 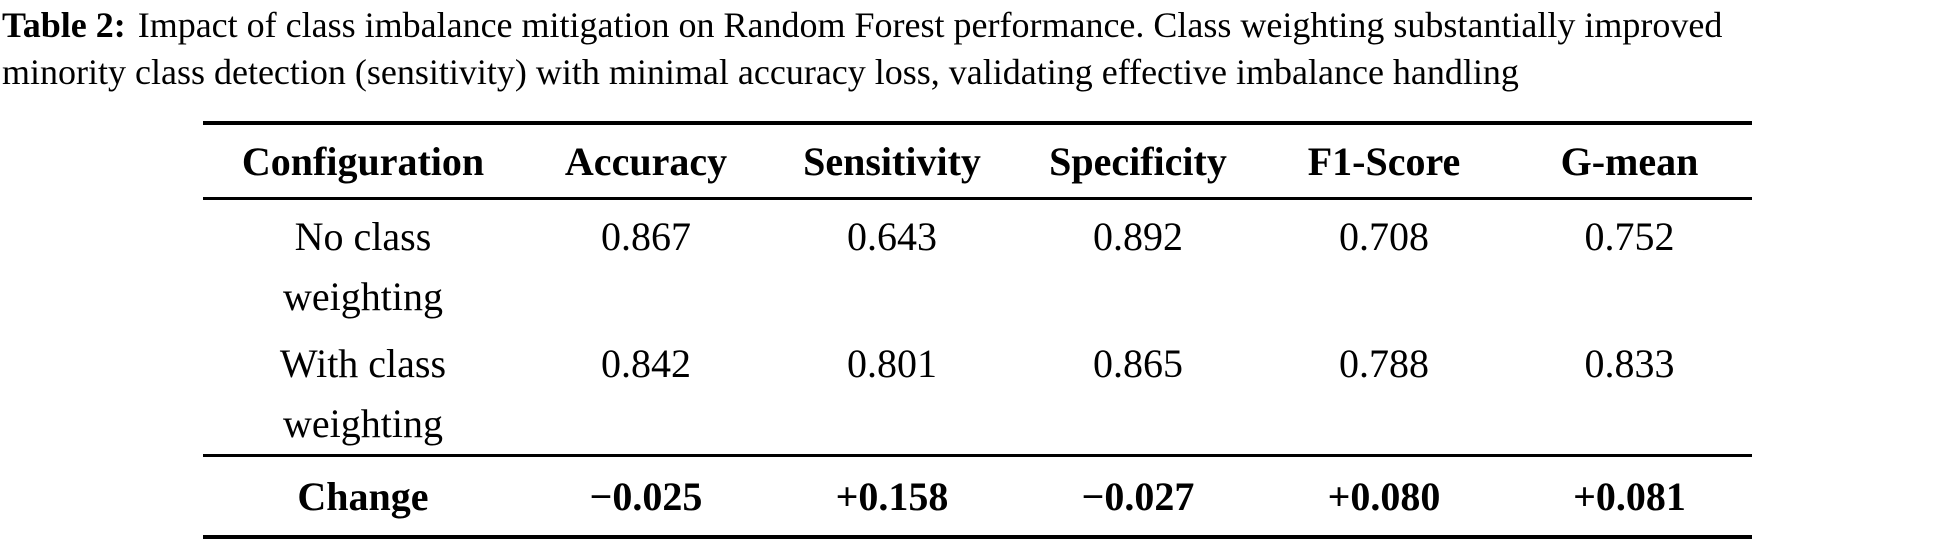 I want to click on config-cell: No class weighting, so click(x=363, y=263).